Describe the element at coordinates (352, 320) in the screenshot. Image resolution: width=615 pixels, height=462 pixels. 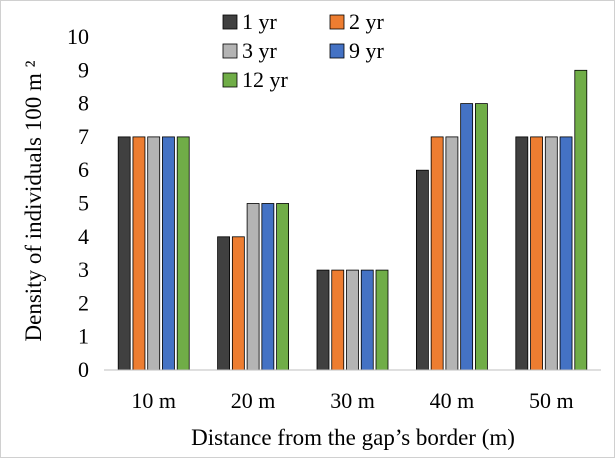
I see `bar-3-yr-30-m` at that location.